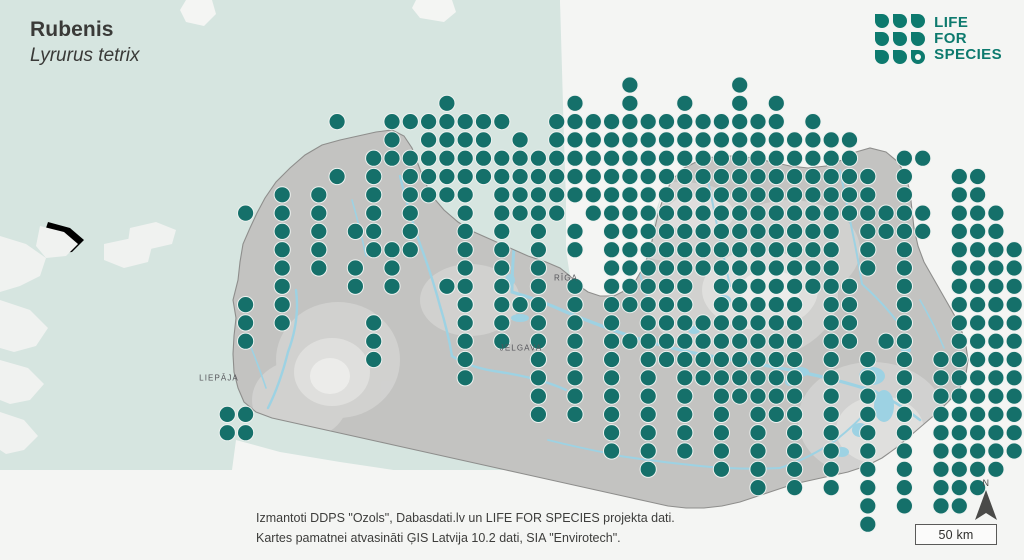  What do you see at coordinates (85, 56) in the screenshot?
I see `scientific-name: Lyrurus tetrix` at bounding box center [85, 56].